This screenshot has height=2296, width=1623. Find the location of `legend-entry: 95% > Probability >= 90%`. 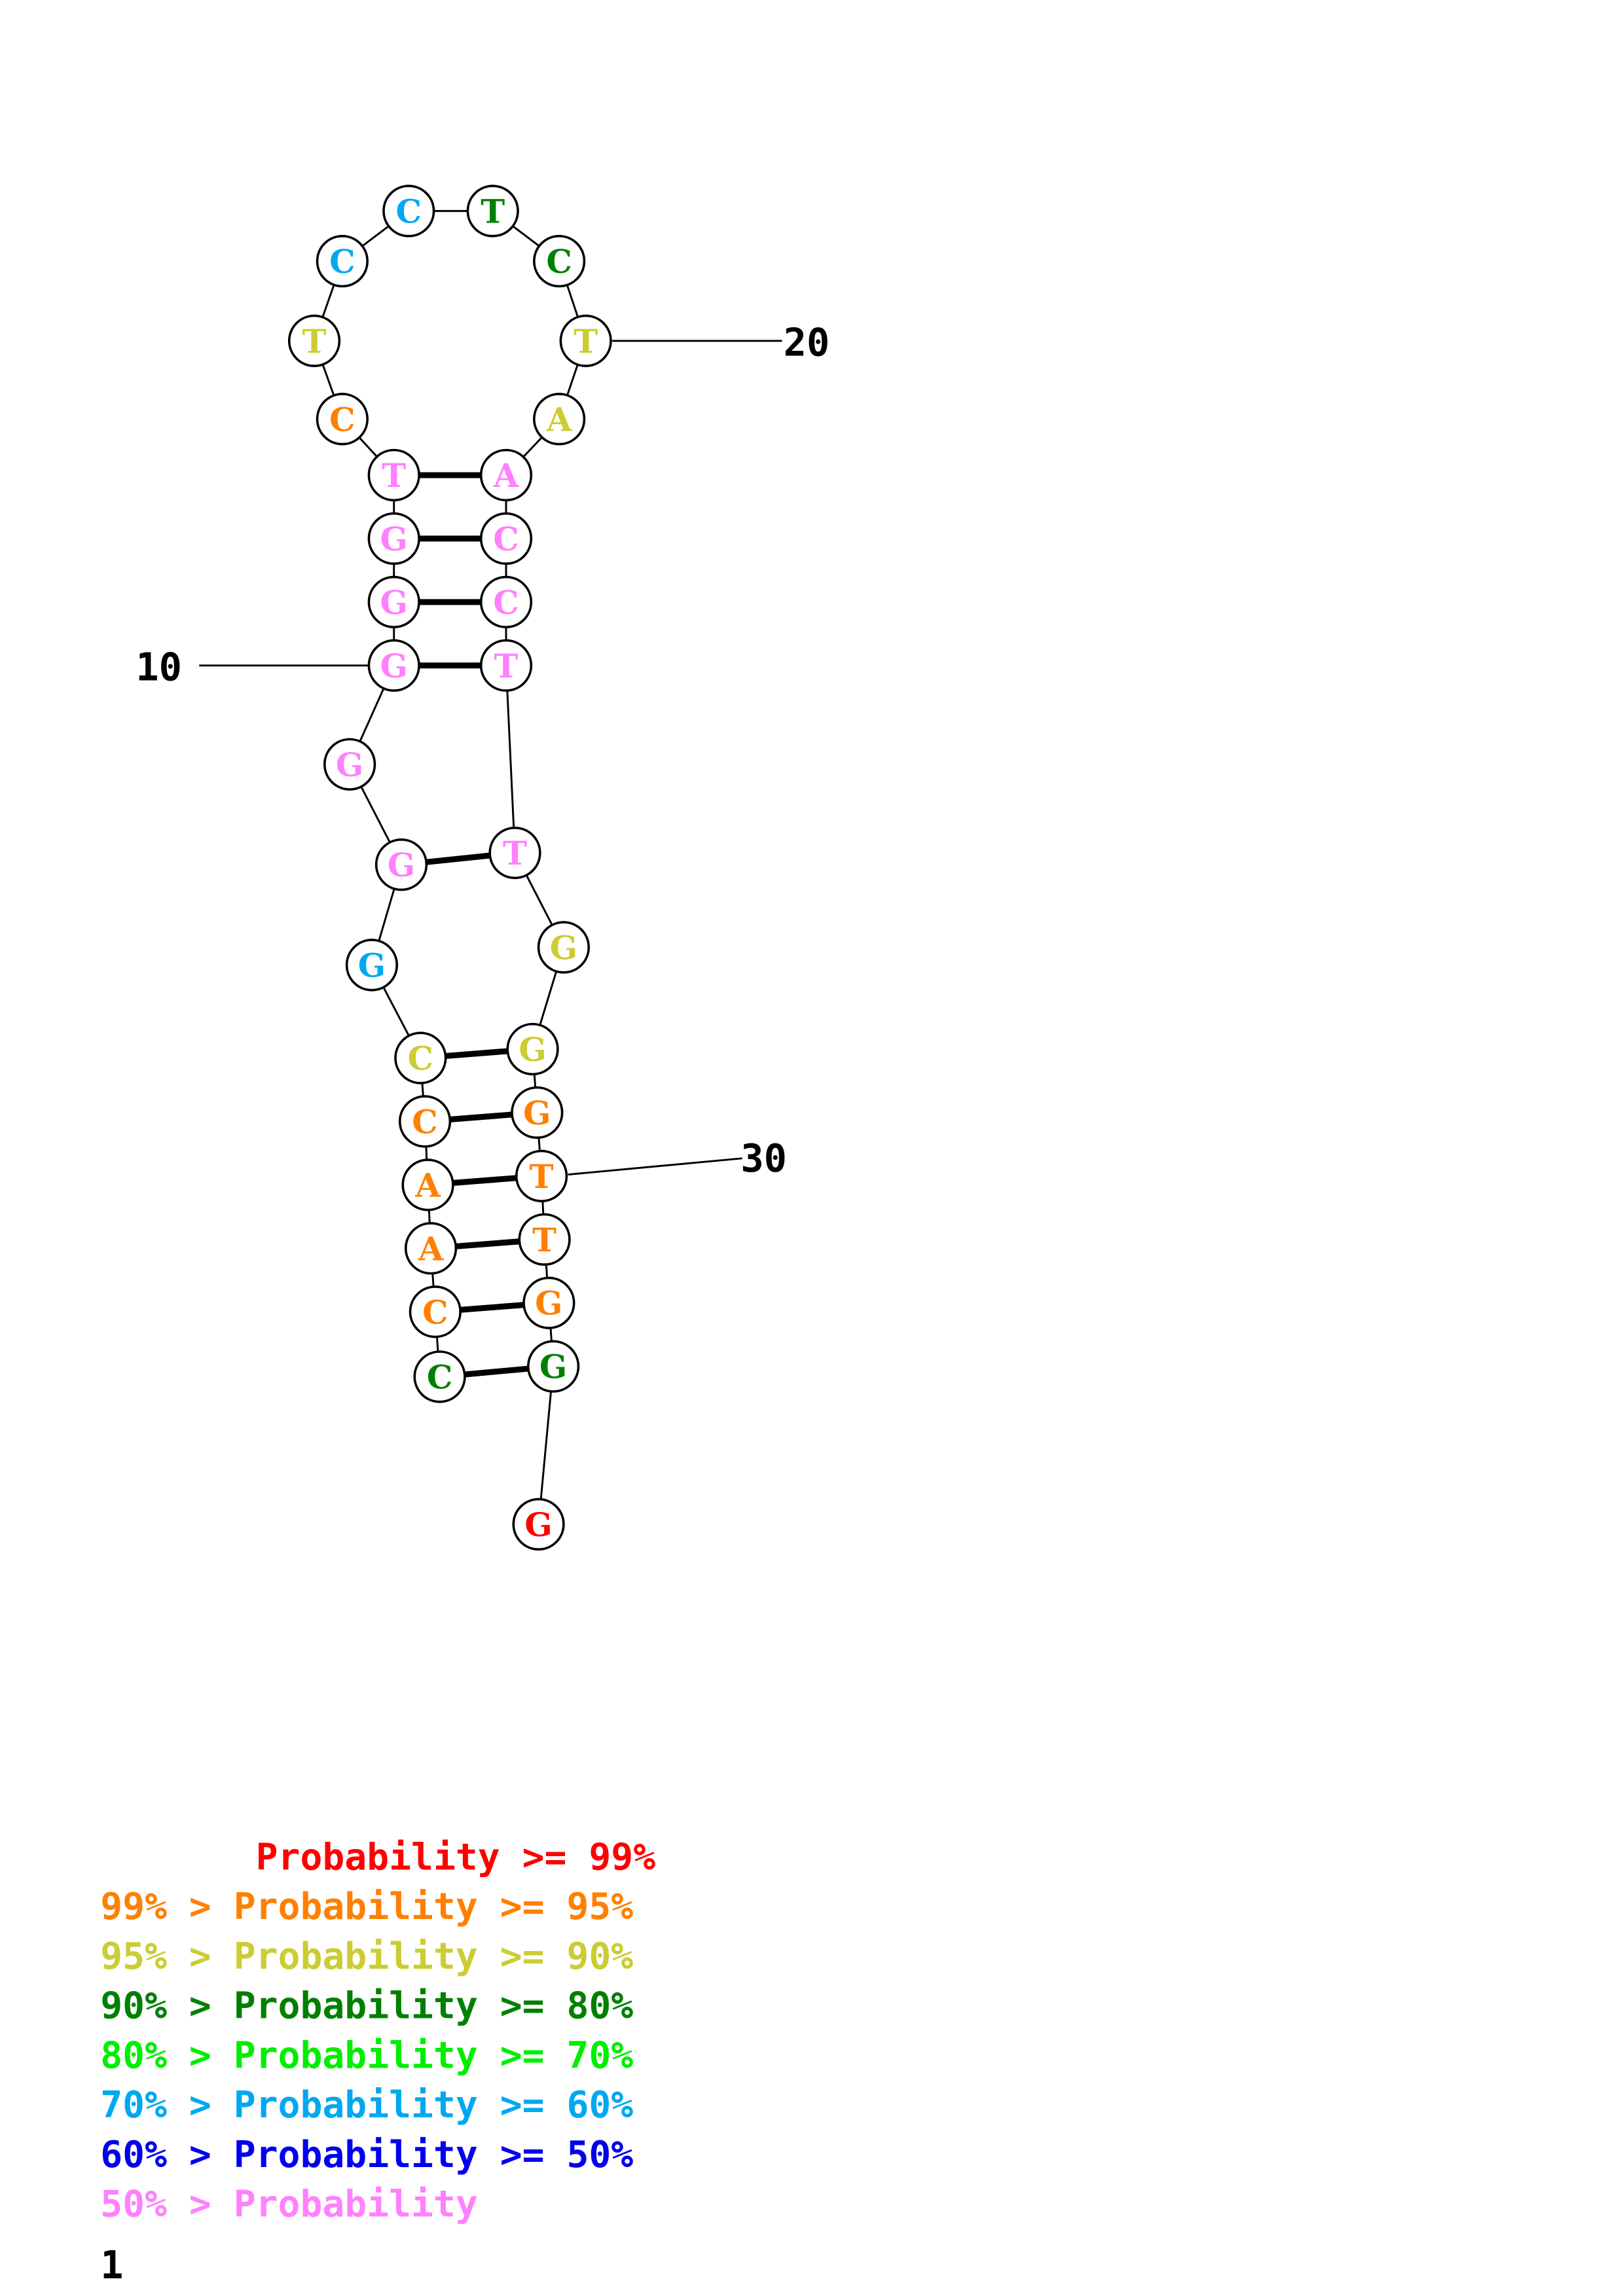

legend-entry: 95% > Probability >= 90% is located at coordinates (366, 1956).